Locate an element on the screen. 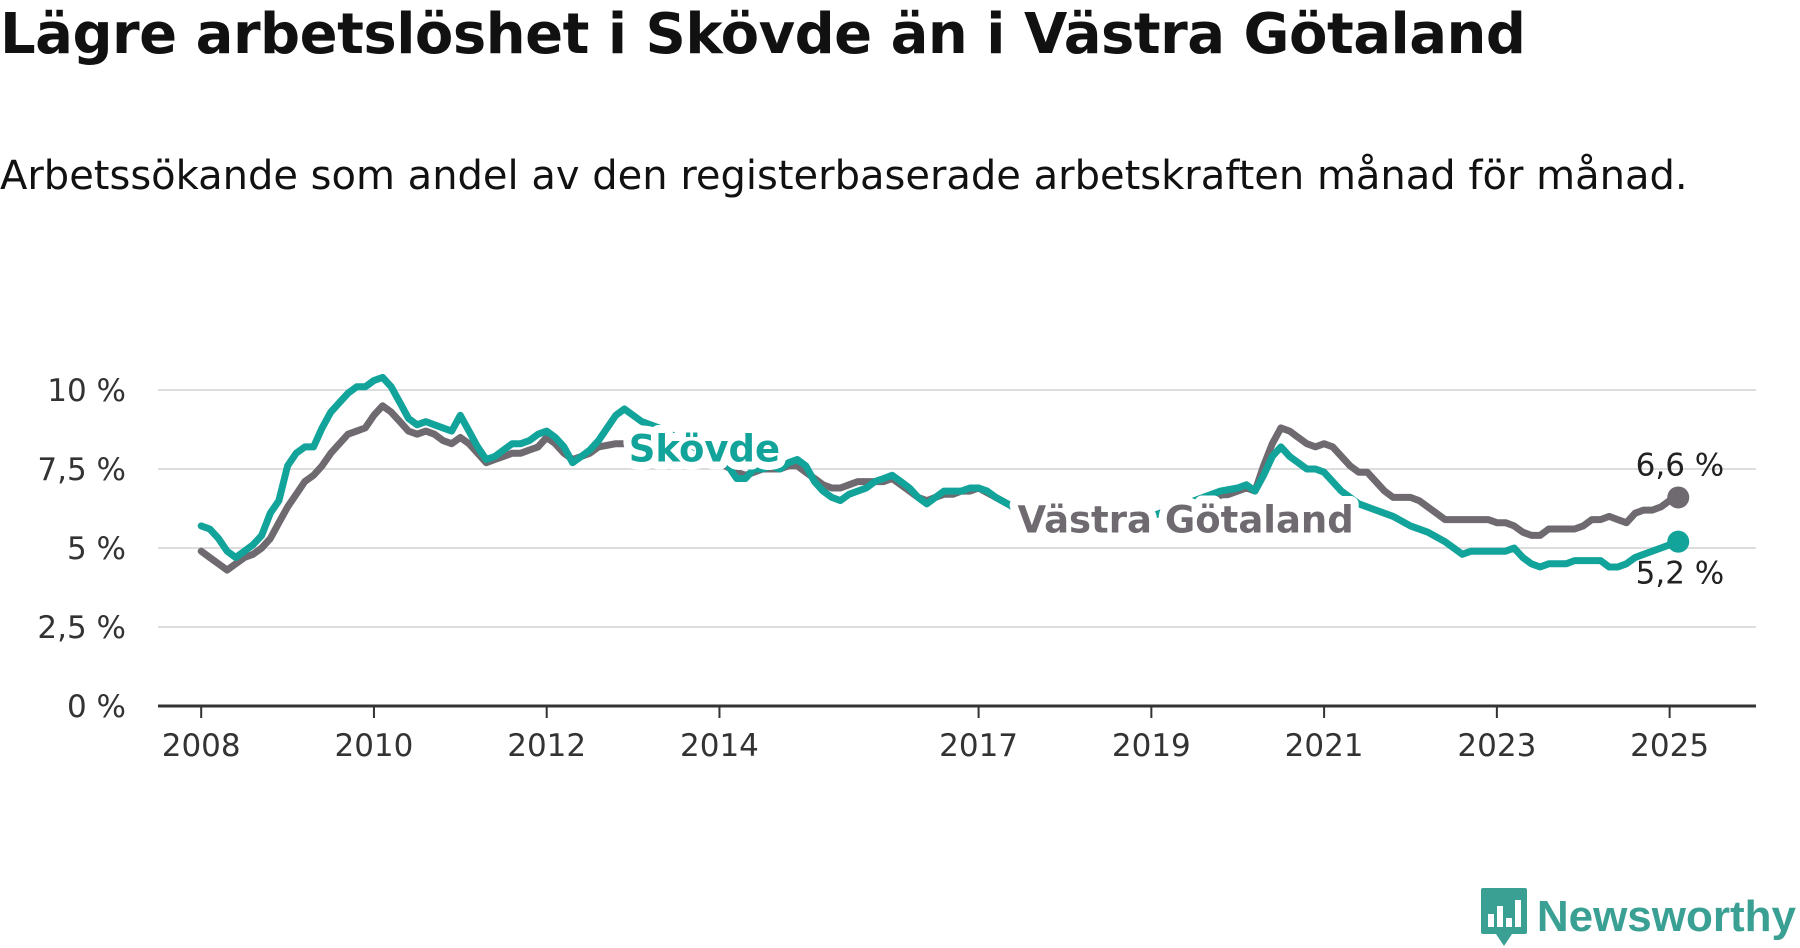 The width and height of the screenshot is (1800, 948). y-tick-labels: 0 % 2,5 % 5 % 7,5 % 10 % is located at coordinates (81, 549).